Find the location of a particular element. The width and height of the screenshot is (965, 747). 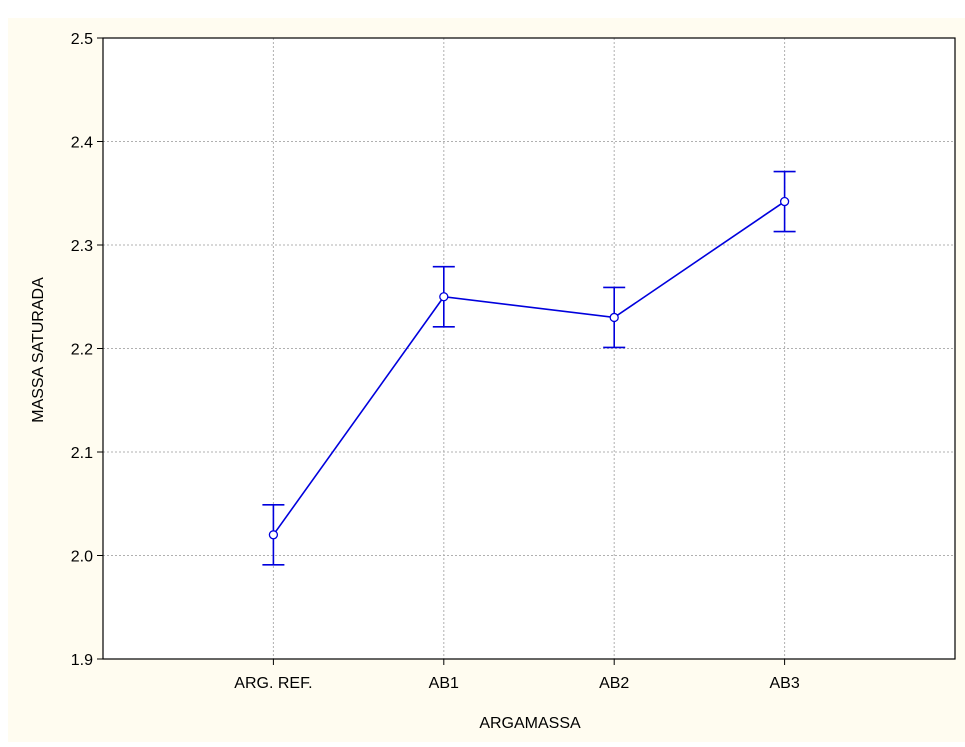

y-tick-label: 2.5 is located at coordinates (82, 39).